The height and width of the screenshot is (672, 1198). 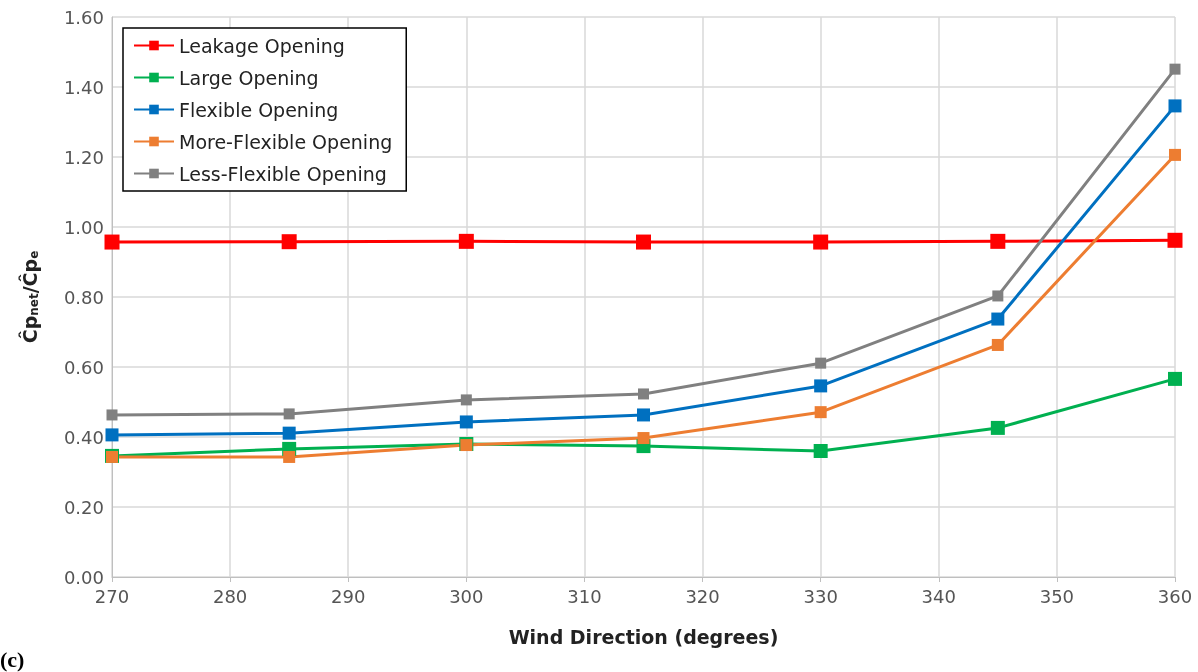 What do you see at coordinates (249, 77) in the screenshot?
I see `legend-label: Large Opening` at bounding box center [249, 77].